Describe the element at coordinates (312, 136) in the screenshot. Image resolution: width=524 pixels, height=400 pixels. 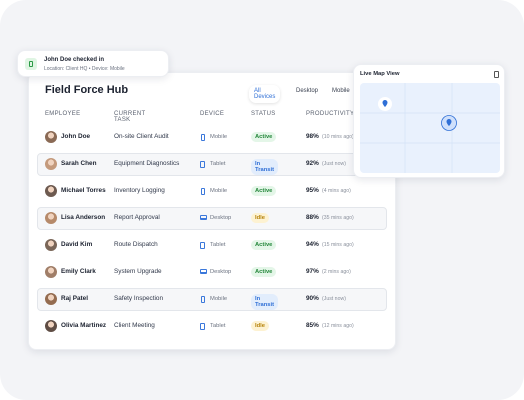
I see `productivity: 98%` at that location.